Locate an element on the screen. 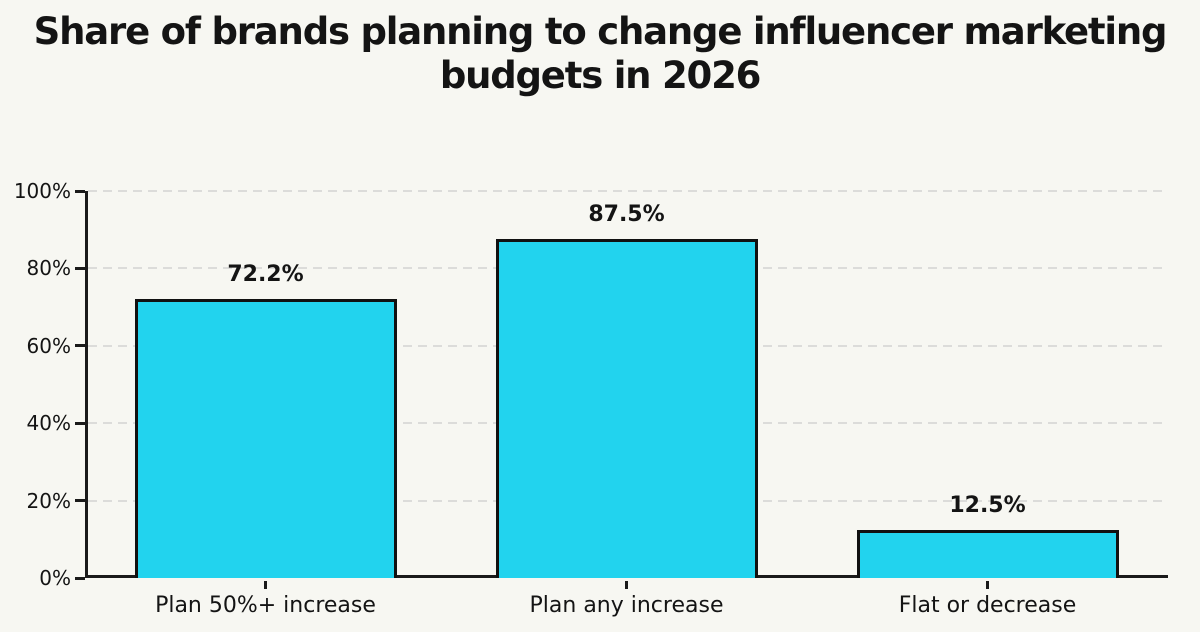  y-tick-label: 40% is located at coordinates (48, 423).